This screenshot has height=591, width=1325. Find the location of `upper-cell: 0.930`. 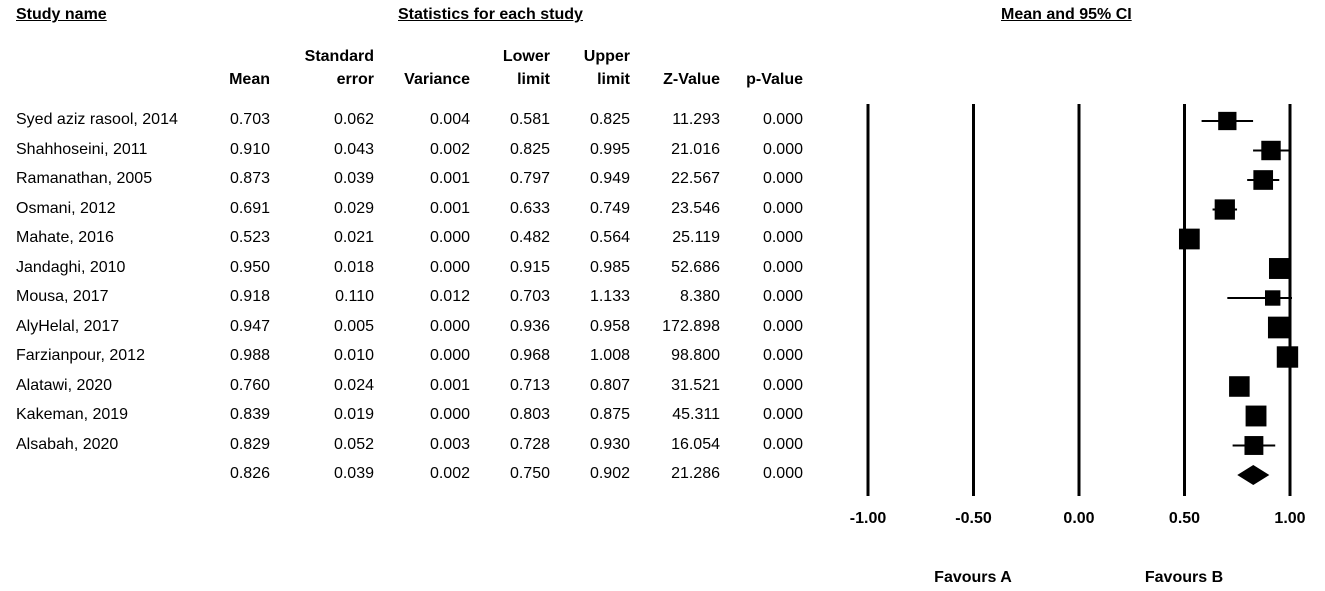

upper-cell: 0.930 is located at coordinates (609, 444).